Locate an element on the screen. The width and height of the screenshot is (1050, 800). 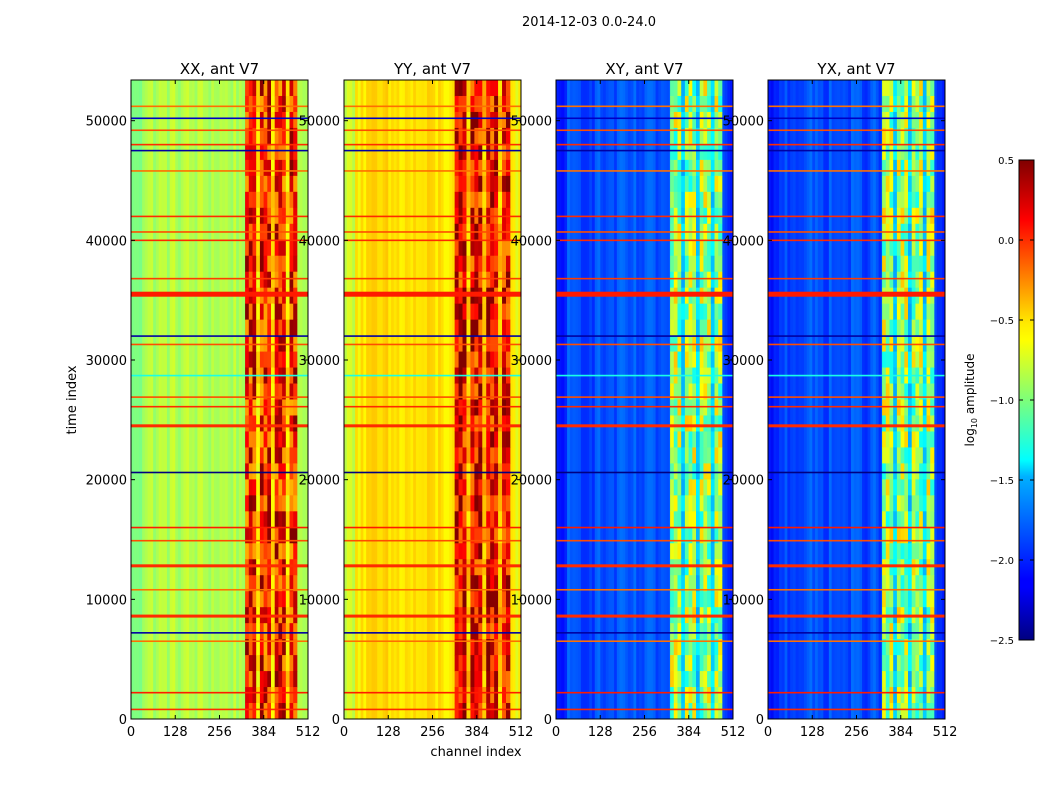
x-tick-label: 256 is located at coordinates (219, 732).